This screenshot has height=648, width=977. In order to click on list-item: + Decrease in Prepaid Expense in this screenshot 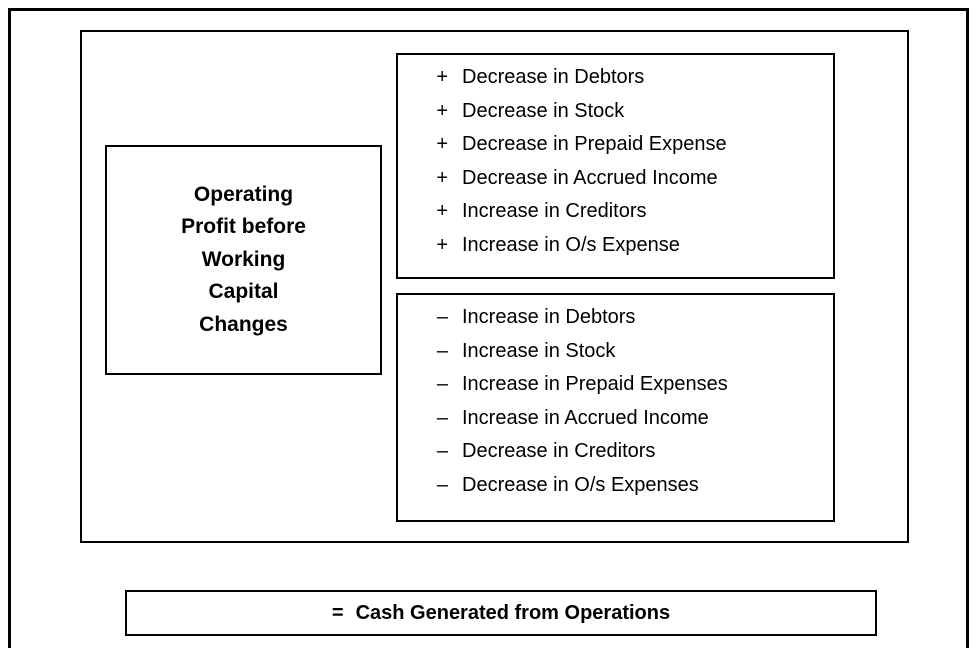, I will do `click(615, 145)`.